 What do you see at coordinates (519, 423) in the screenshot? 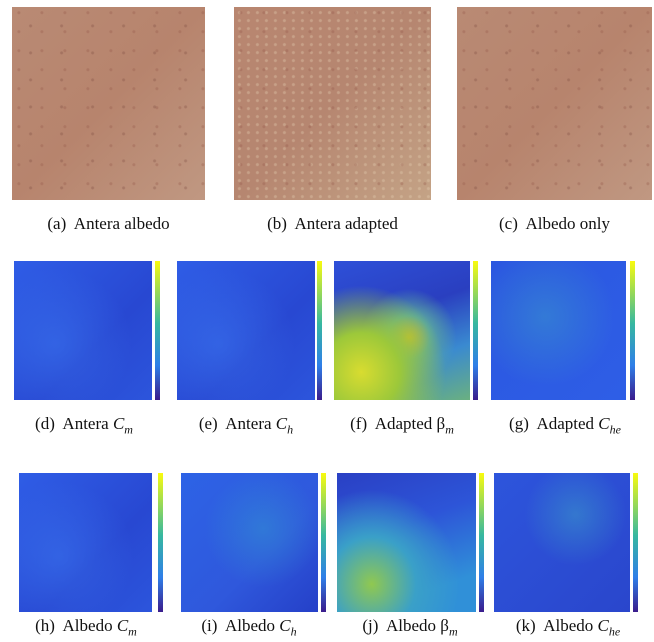
I see `caption-label: (g)` at bounding box center [519, 423].